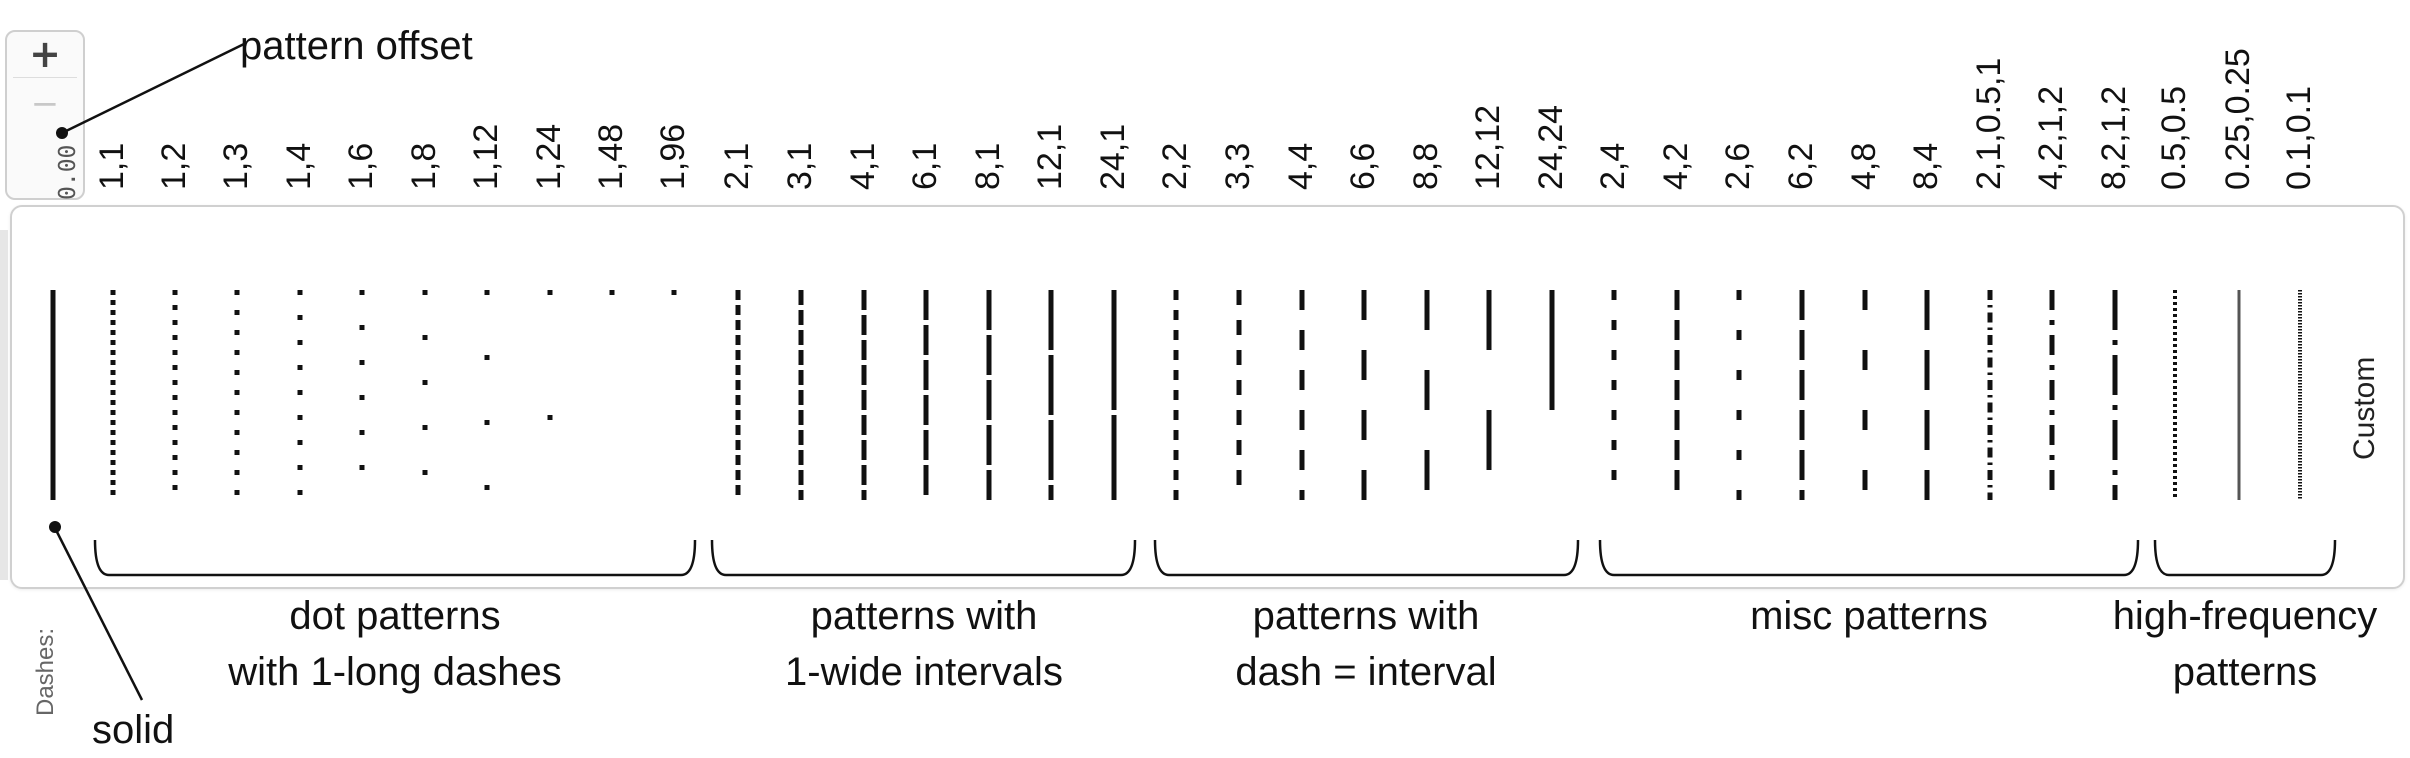  I want to click on offset-pointer-line, so click(153, 88).